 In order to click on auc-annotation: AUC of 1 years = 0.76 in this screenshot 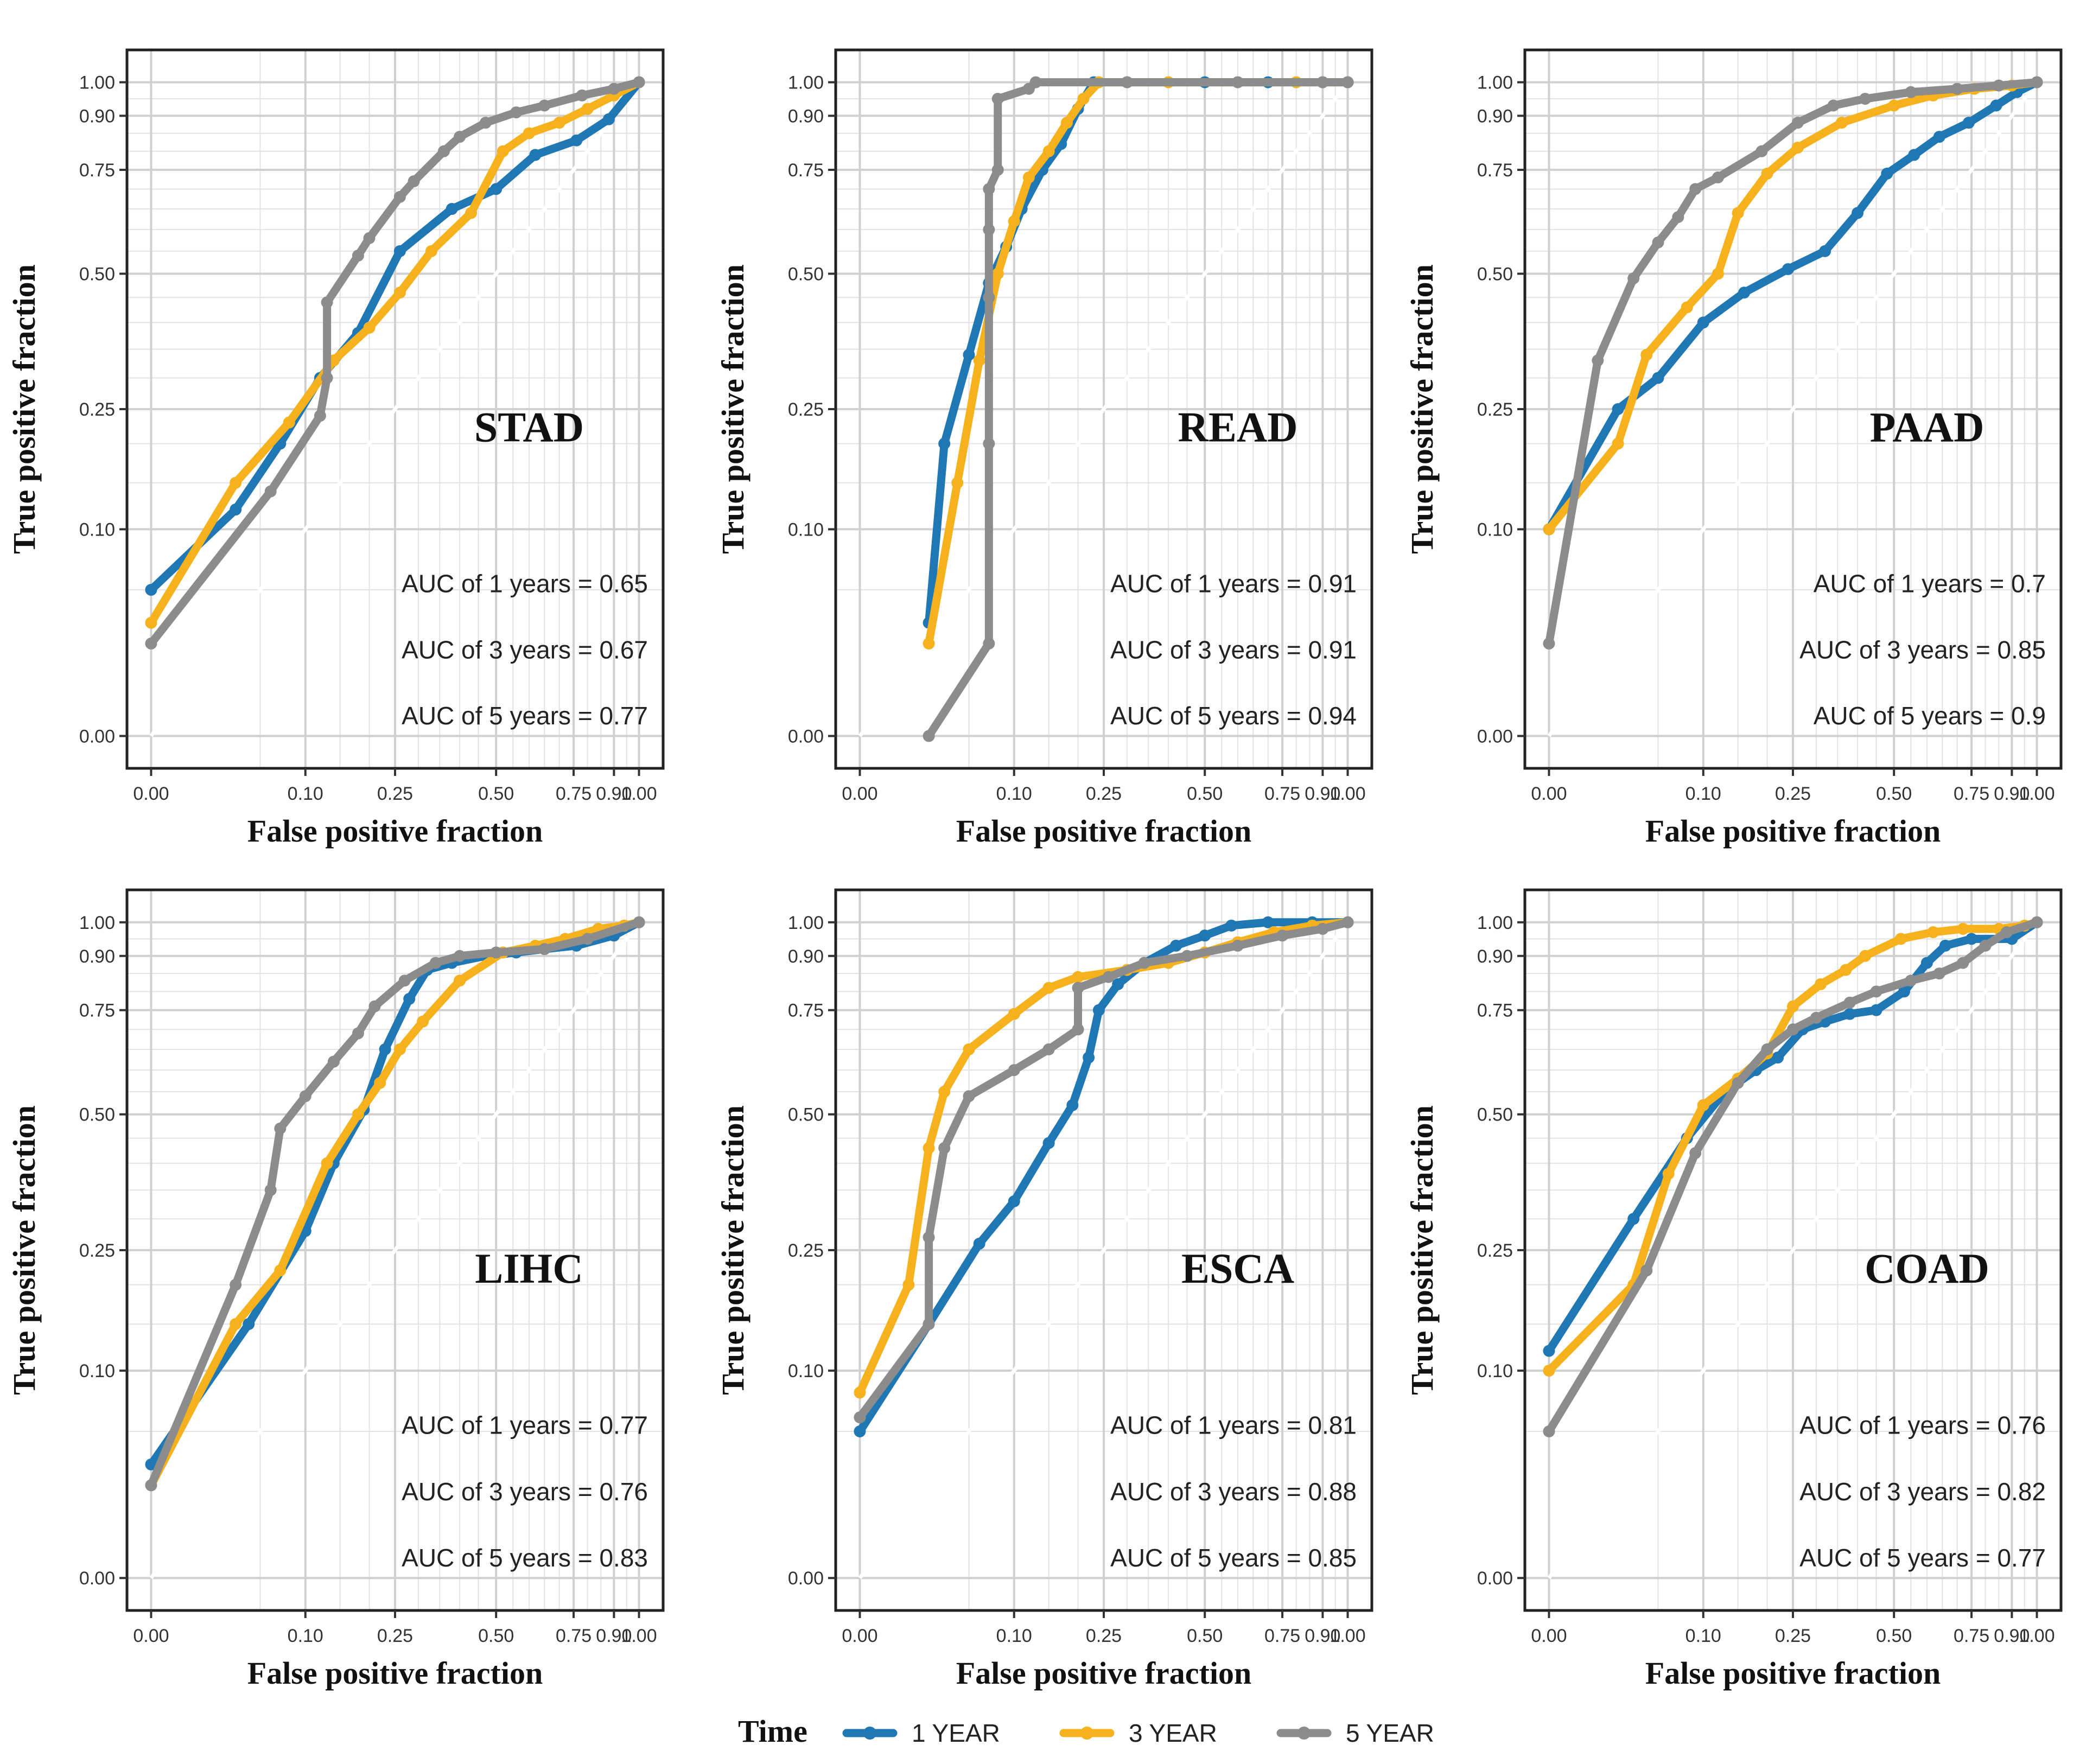, I will do `click(1923, 1425)`.